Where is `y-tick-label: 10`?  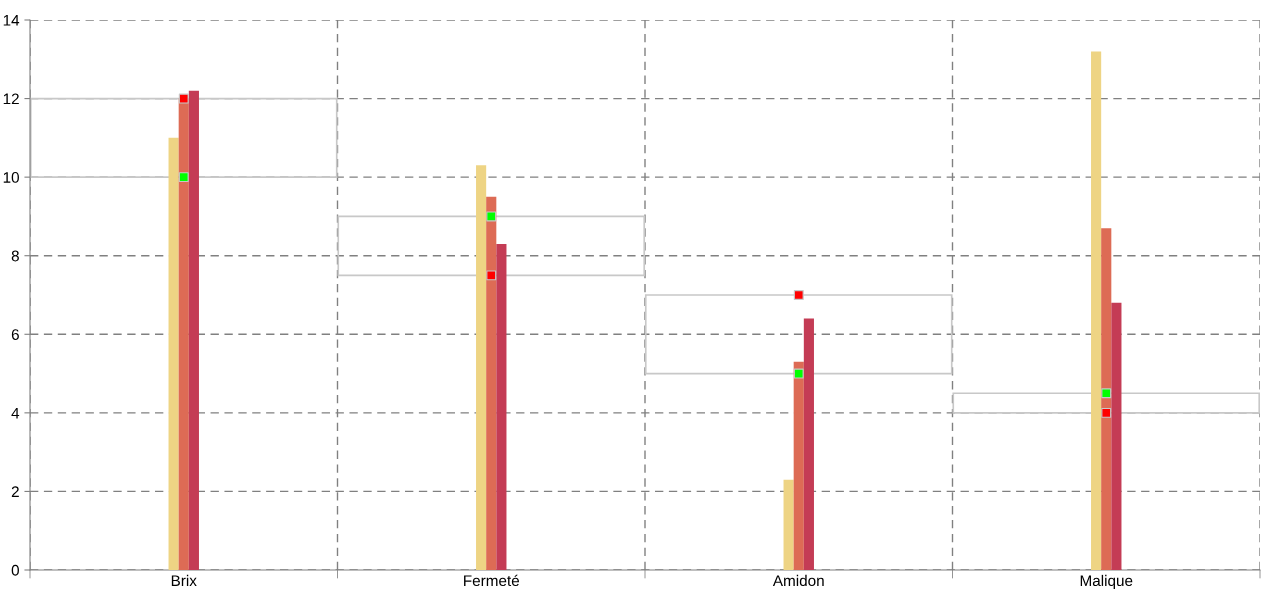
y-tick-label: 10 is located at coordinates (11, 177).